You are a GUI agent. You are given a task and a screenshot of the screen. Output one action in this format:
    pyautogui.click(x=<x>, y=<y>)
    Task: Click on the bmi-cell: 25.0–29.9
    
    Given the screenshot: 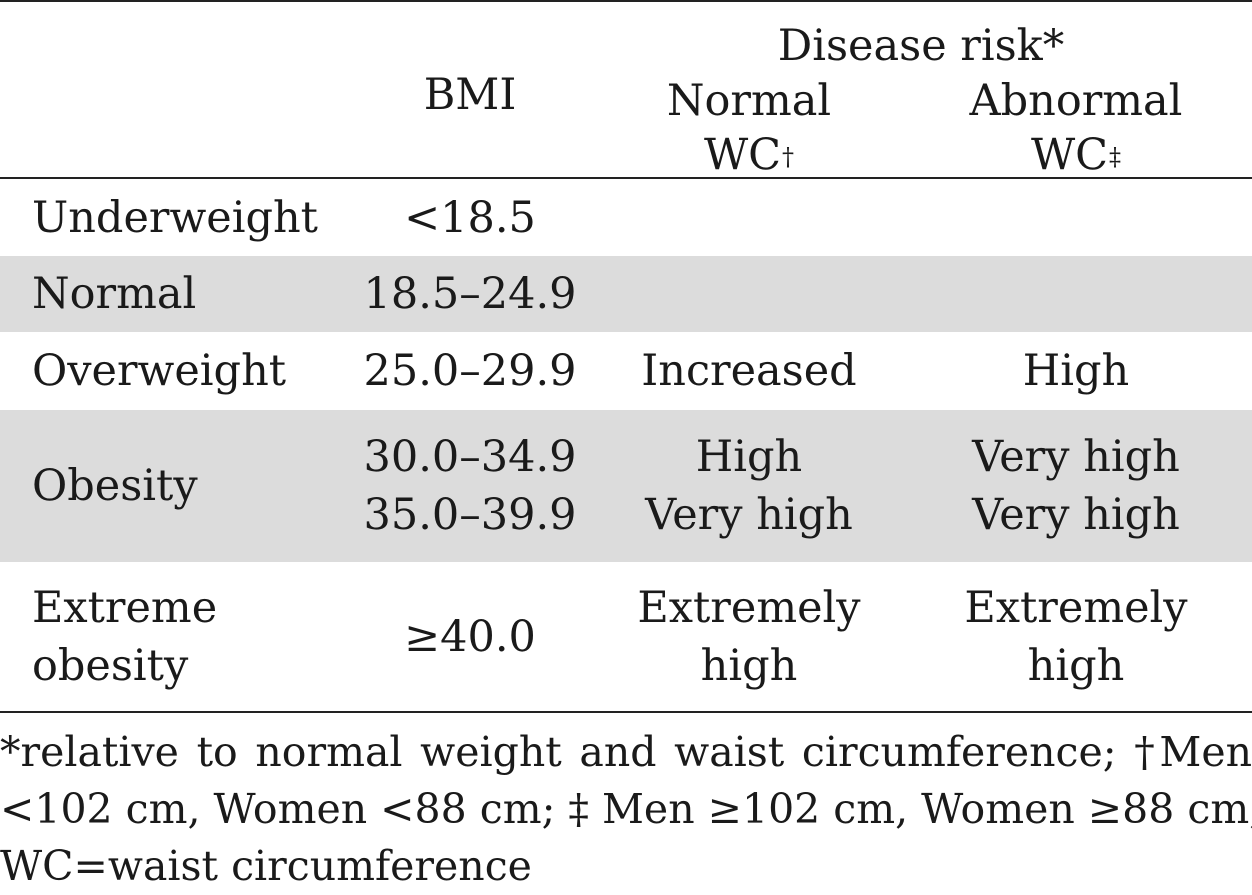 What is the action you would take?
    pyautogui.click(x=470, y=371)
    